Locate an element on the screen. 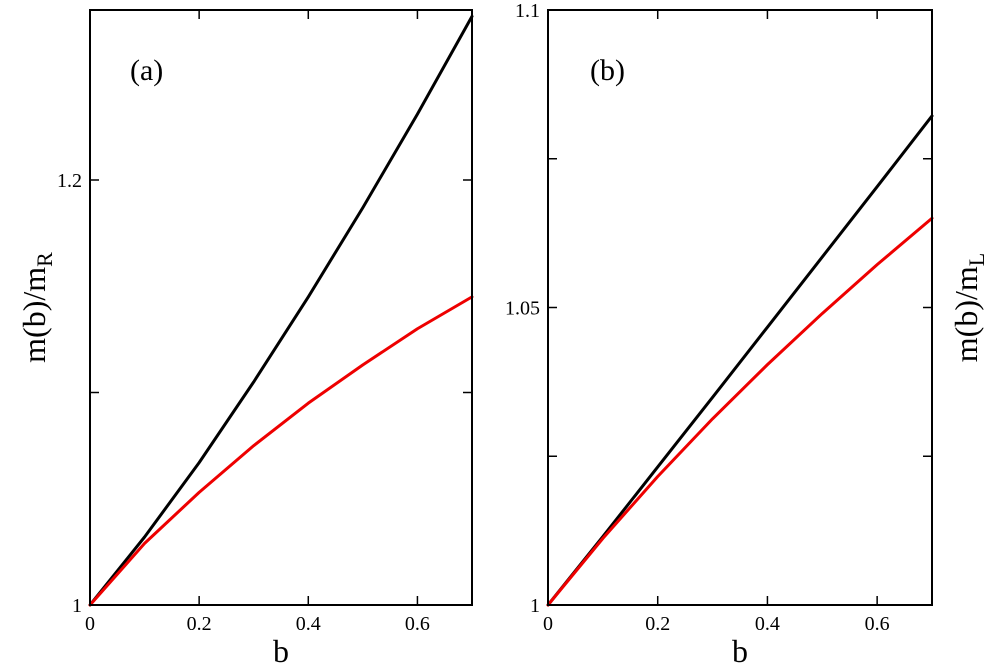 This screenshot has width=985, height=667. y-tick-label: 1.2 is located at coordinates (69, 181).